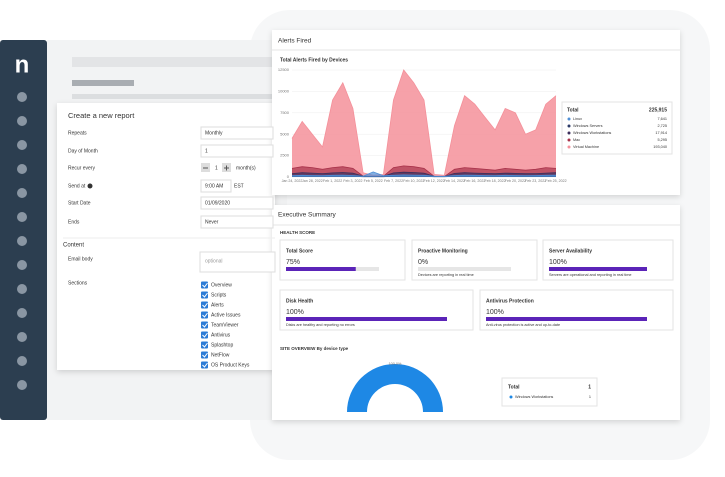 Image resolution: width=725 pixels, height=477 pixels. I want to click on checkbox-label: OS Product Keys, so click(230, 365).